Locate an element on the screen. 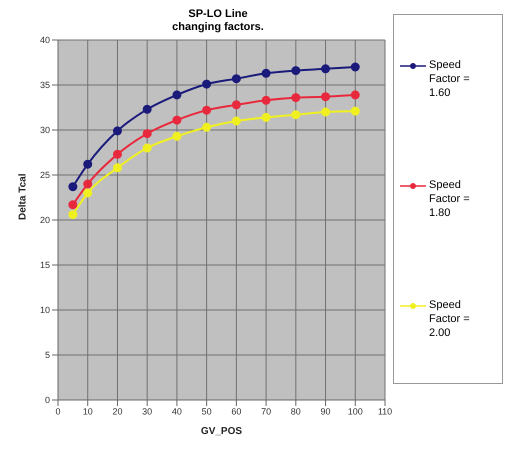 Image resolution: width=518 pixels, height=451 pixels. x-tick-label: 40 is located at coordinates (177, 411).